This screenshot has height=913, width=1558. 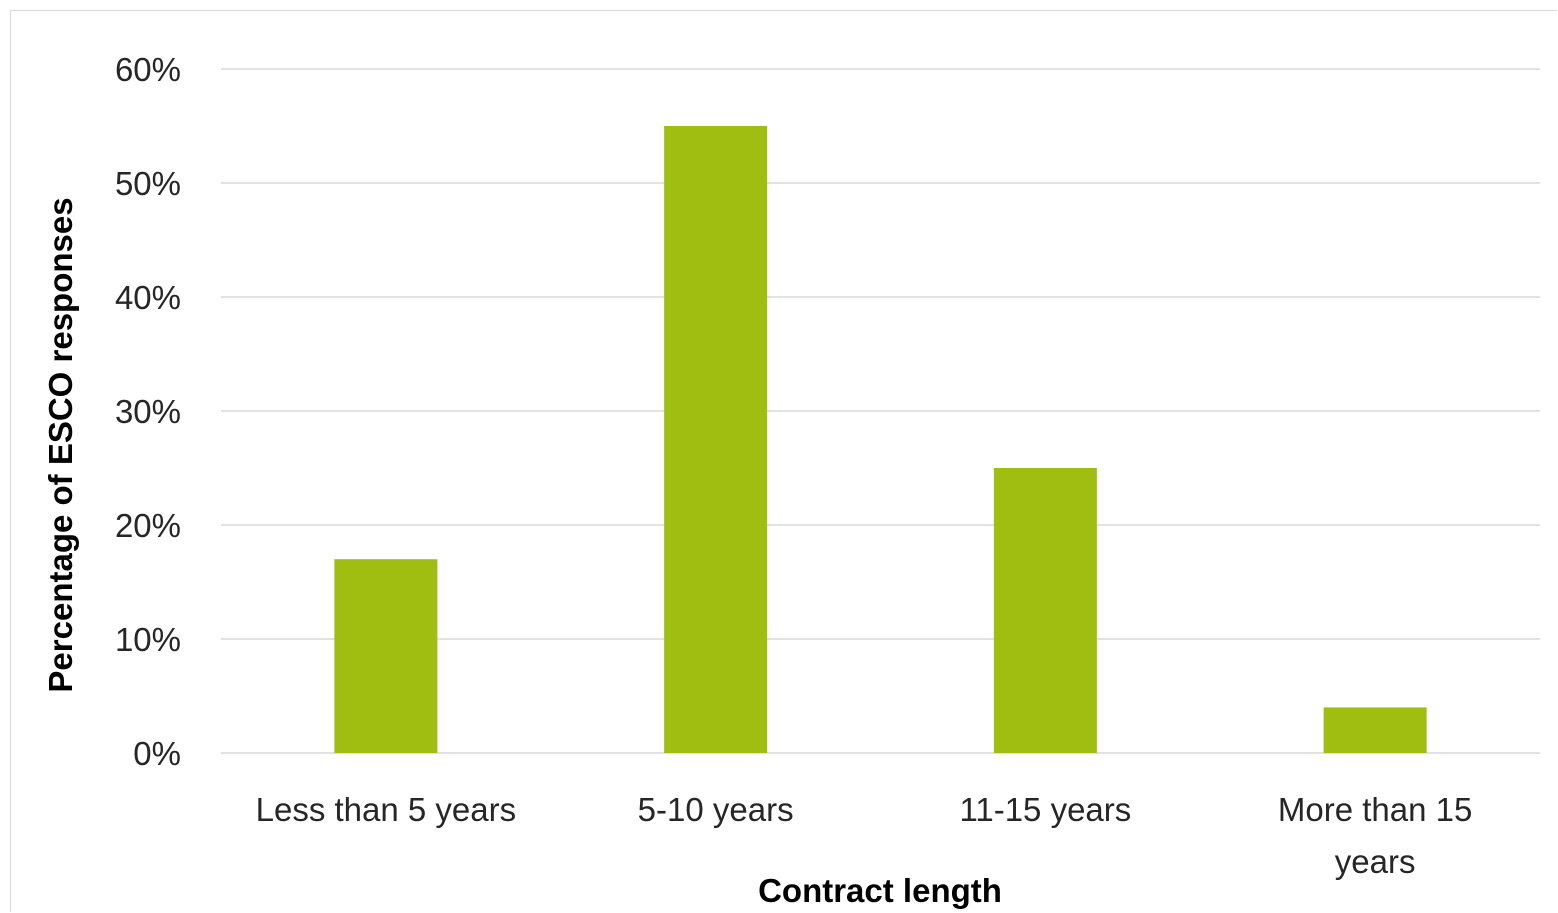 What do you see at coordinates (148, 183) in the screenshot?
I see `y-tick-label: 50%` at bounding box center [148, 183].